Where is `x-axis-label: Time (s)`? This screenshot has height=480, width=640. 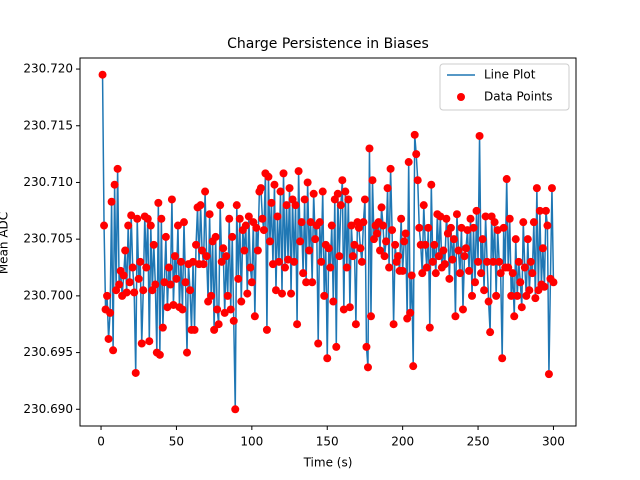 x-axis-label: Time (s) is located at coordinates (328, 463).